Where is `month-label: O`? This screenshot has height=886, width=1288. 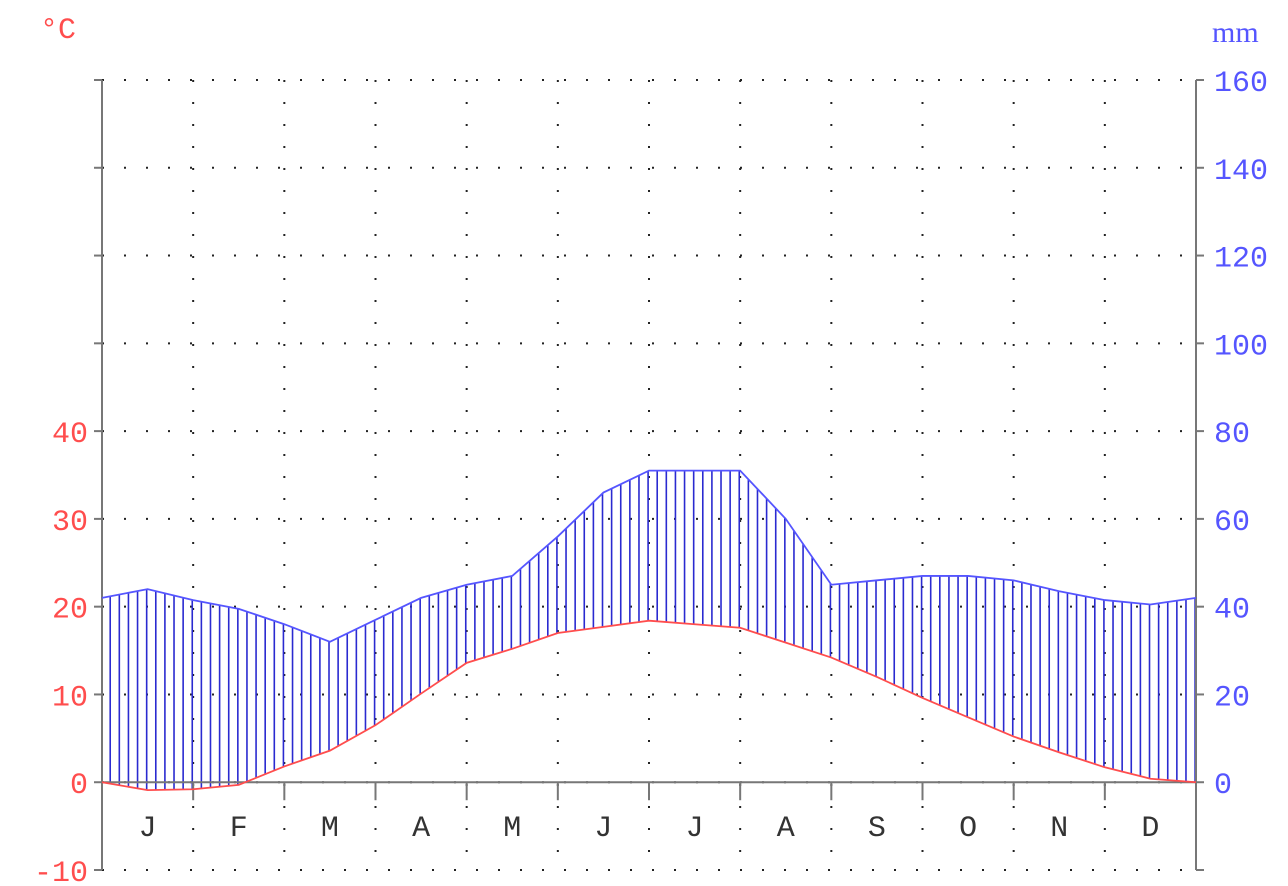 month-label: O is located at coordinates (968, 829).